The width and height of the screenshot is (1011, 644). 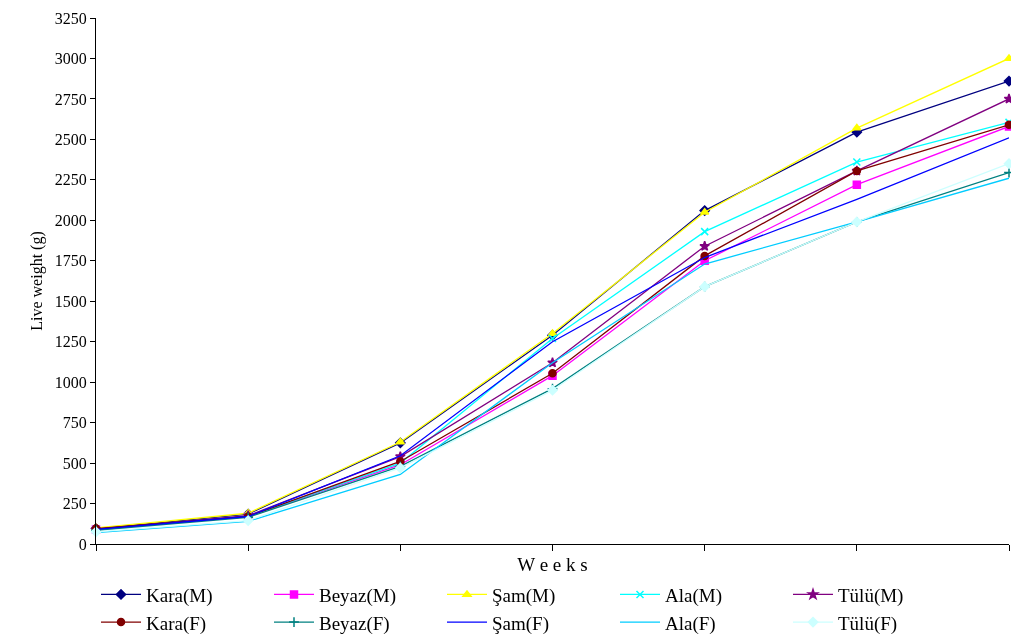 What do you see at coordinates (70, 301) in the screenshot?
I see `y-tick-label: 1500` at bounding box center [70, 301].